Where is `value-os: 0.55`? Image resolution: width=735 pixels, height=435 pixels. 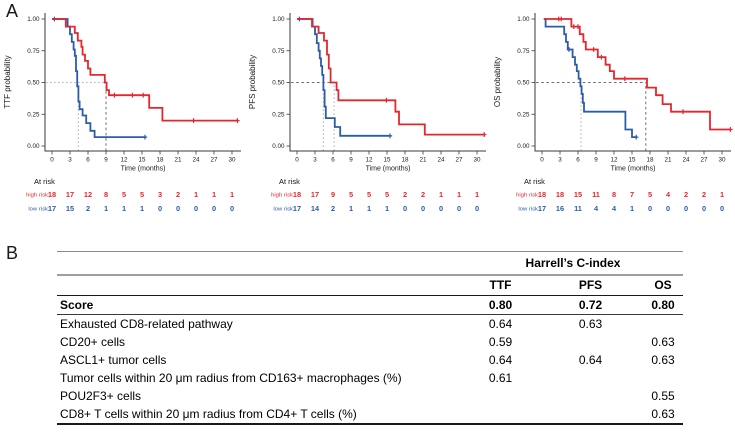
value-os: 0.55 is located at coordinates (663, 396).